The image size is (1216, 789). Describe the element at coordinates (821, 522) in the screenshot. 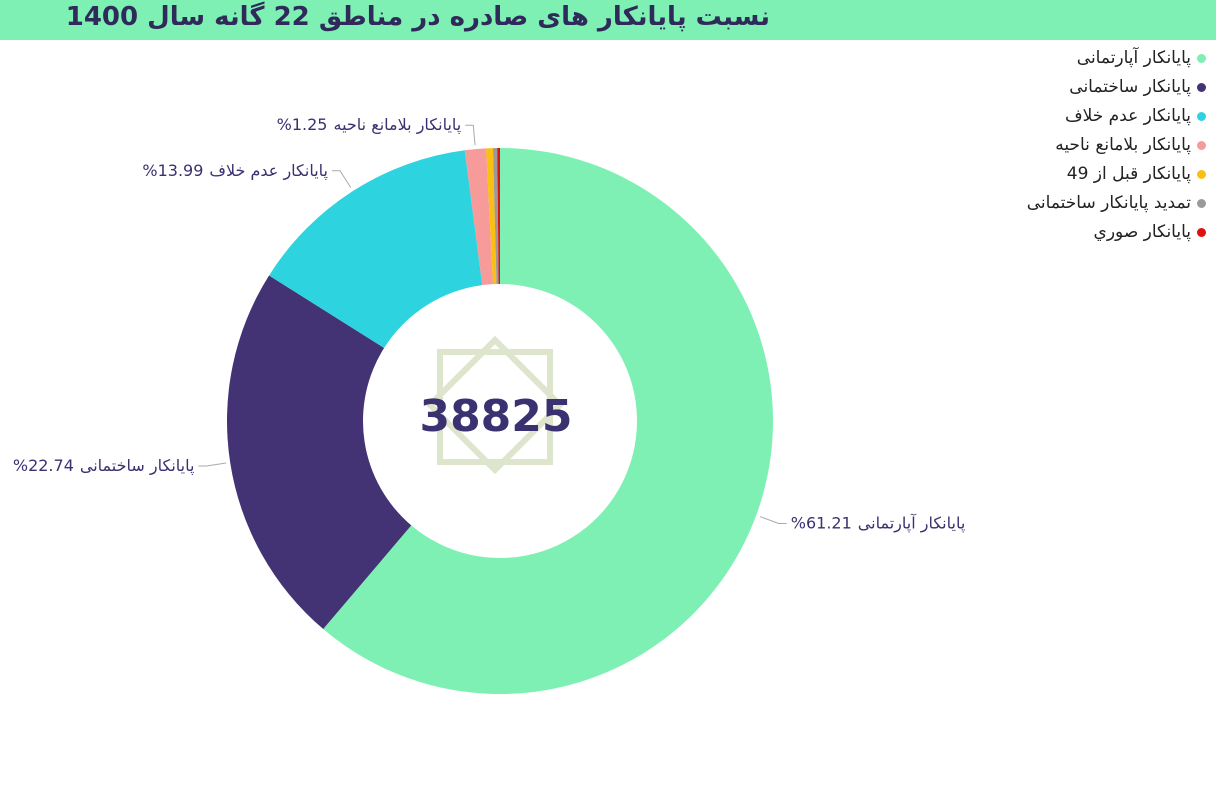

I see `data-label-value: 61.21%` at that location.